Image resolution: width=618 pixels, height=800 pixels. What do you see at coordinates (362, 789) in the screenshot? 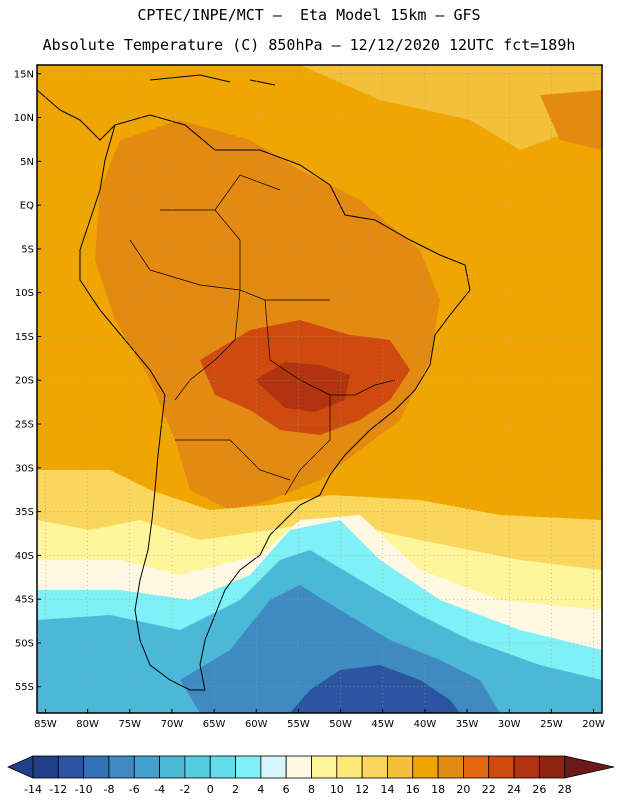
I see `colorbar-tick-label: 12` at bounding box center [362, 789].